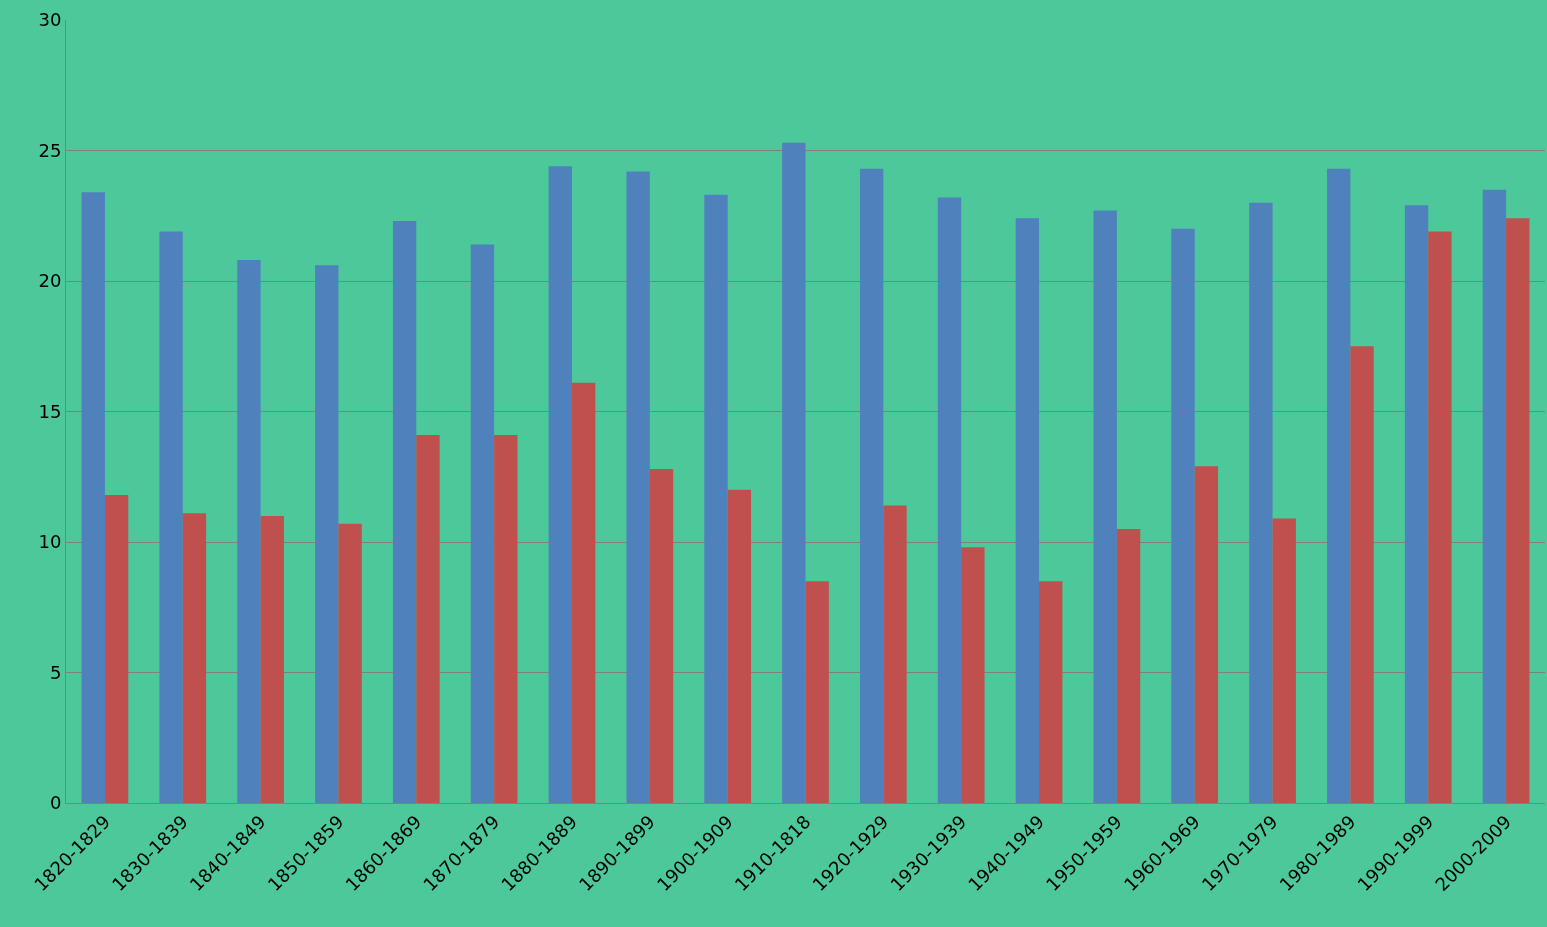  Describe the element at coordinates (50, 411) in the screenshot. I see `y-tick-label: 15` at that location.